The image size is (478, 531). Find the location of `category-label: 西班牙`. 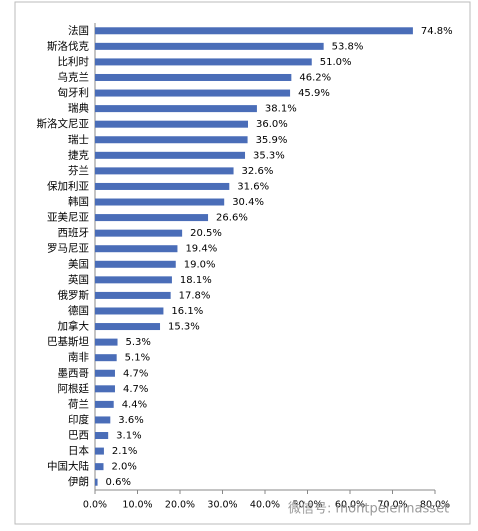

category-label: 西班牙 is located at coordinates (74, 233).